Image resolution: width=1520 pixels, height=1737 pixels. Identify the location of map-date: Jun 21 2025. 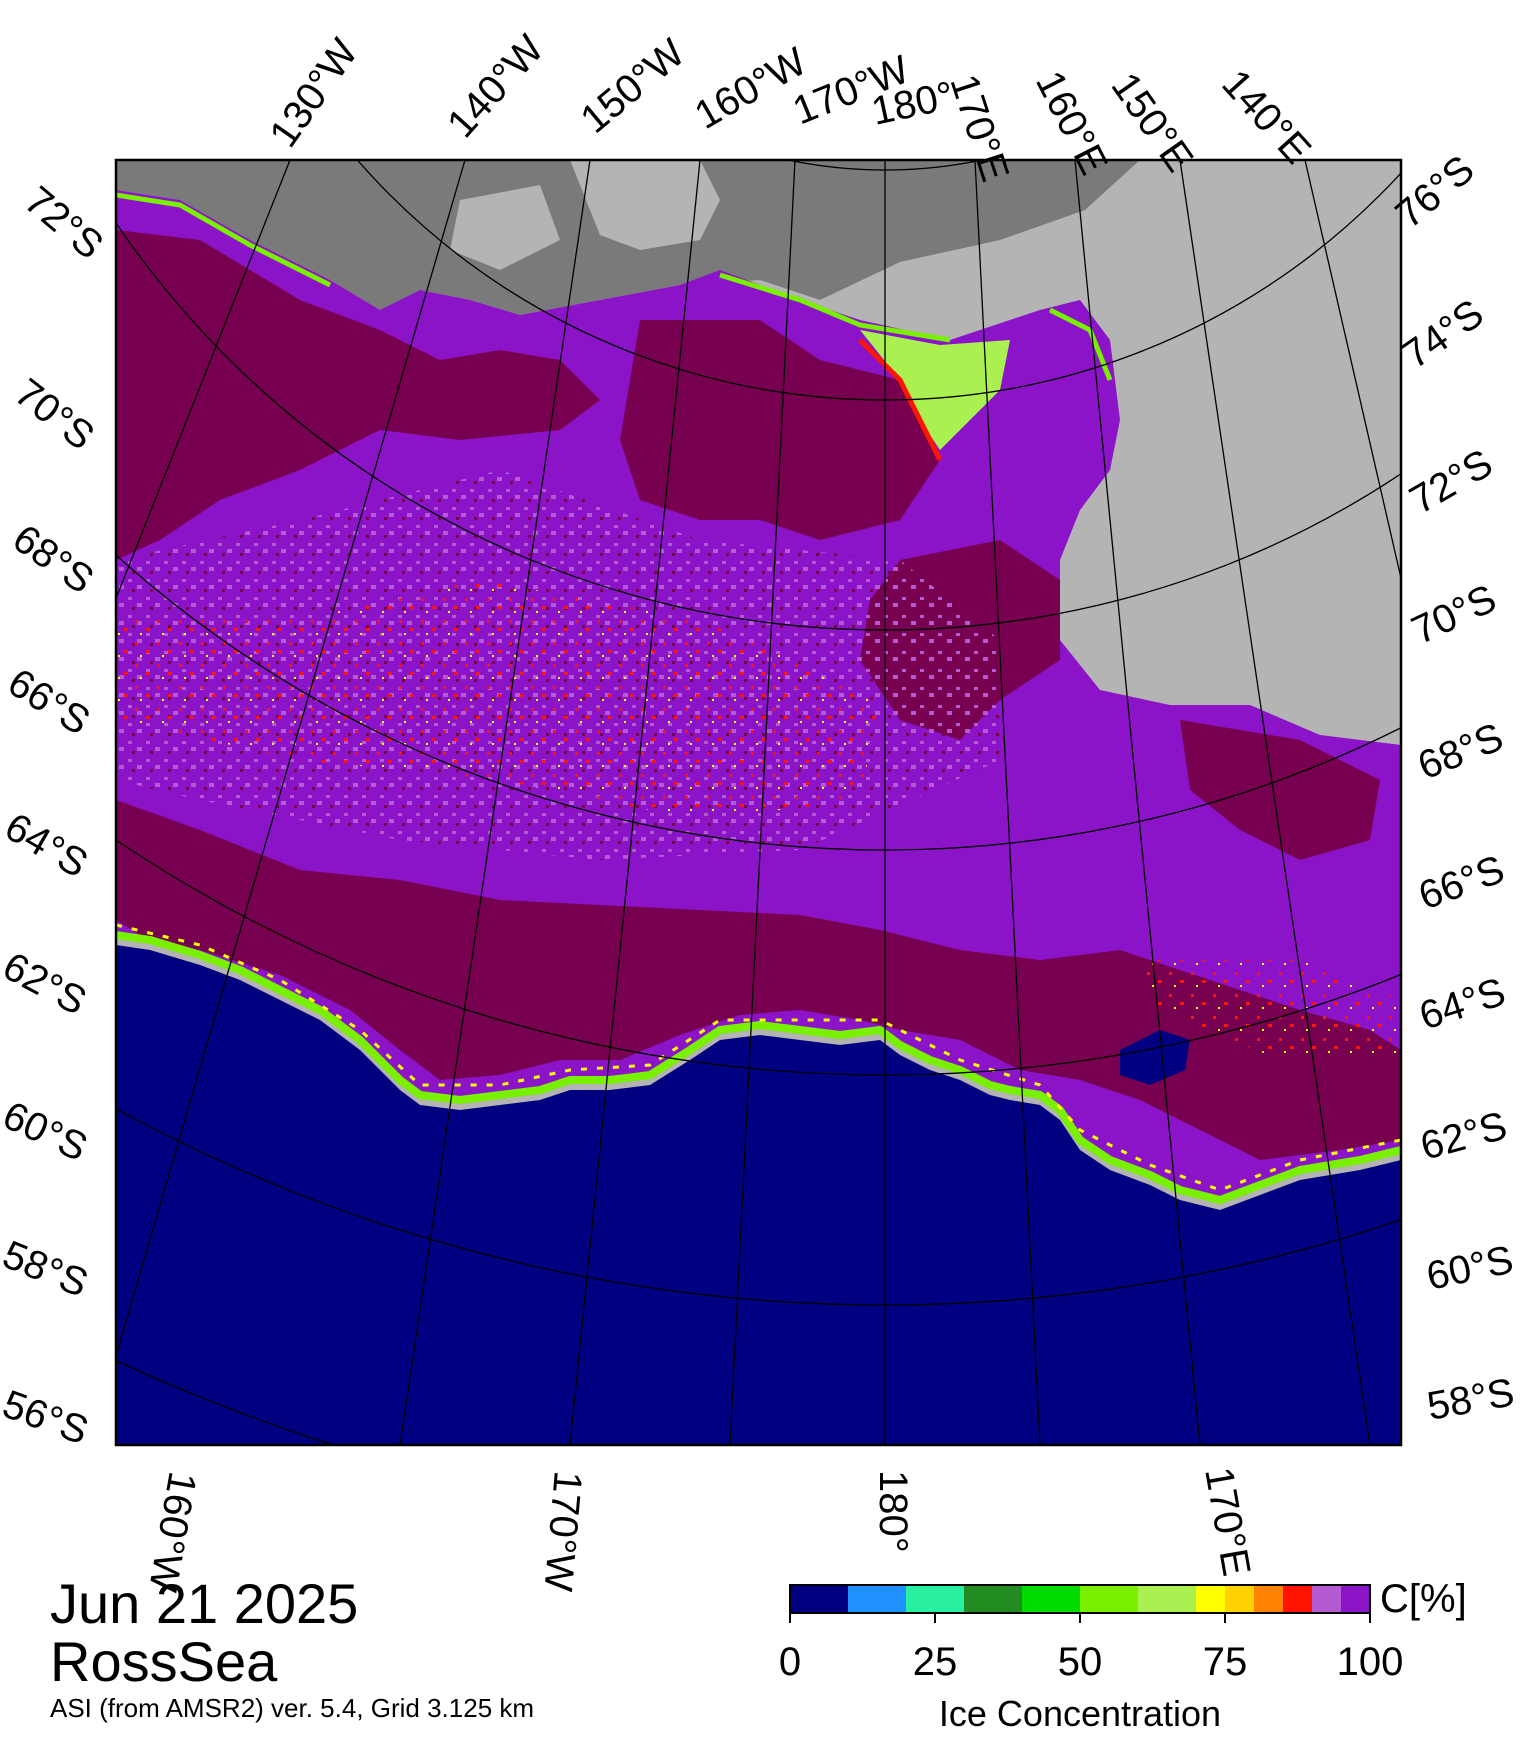
(204, 1603).